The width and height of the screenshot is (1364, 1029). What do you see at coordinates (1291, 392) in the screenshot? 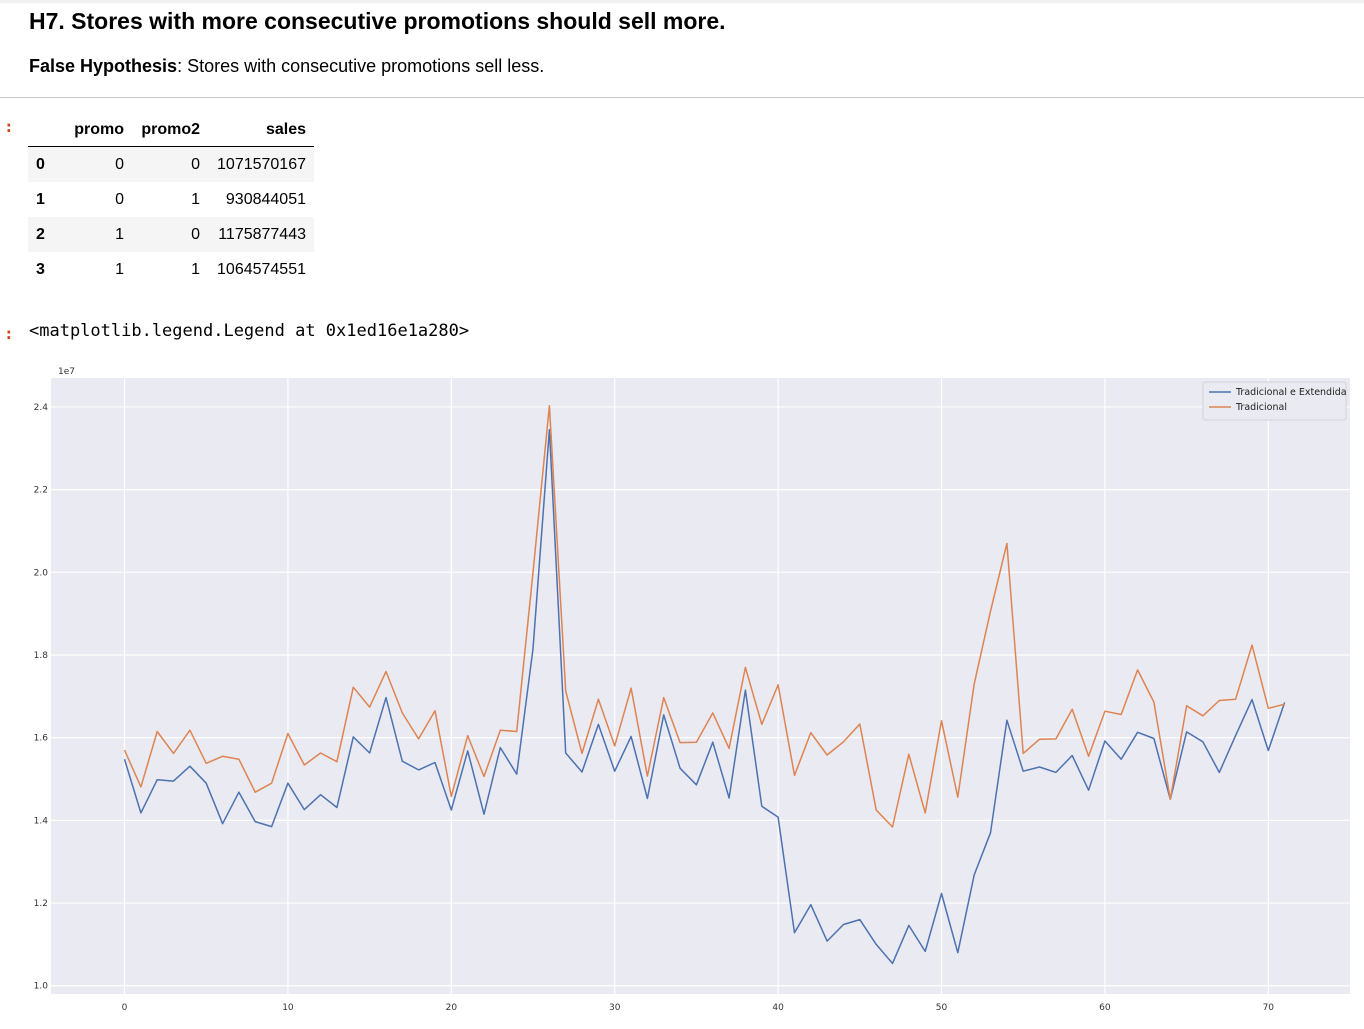
I see `legend-label: Tradicional e Extendida` at bounding box center [1291, 392].